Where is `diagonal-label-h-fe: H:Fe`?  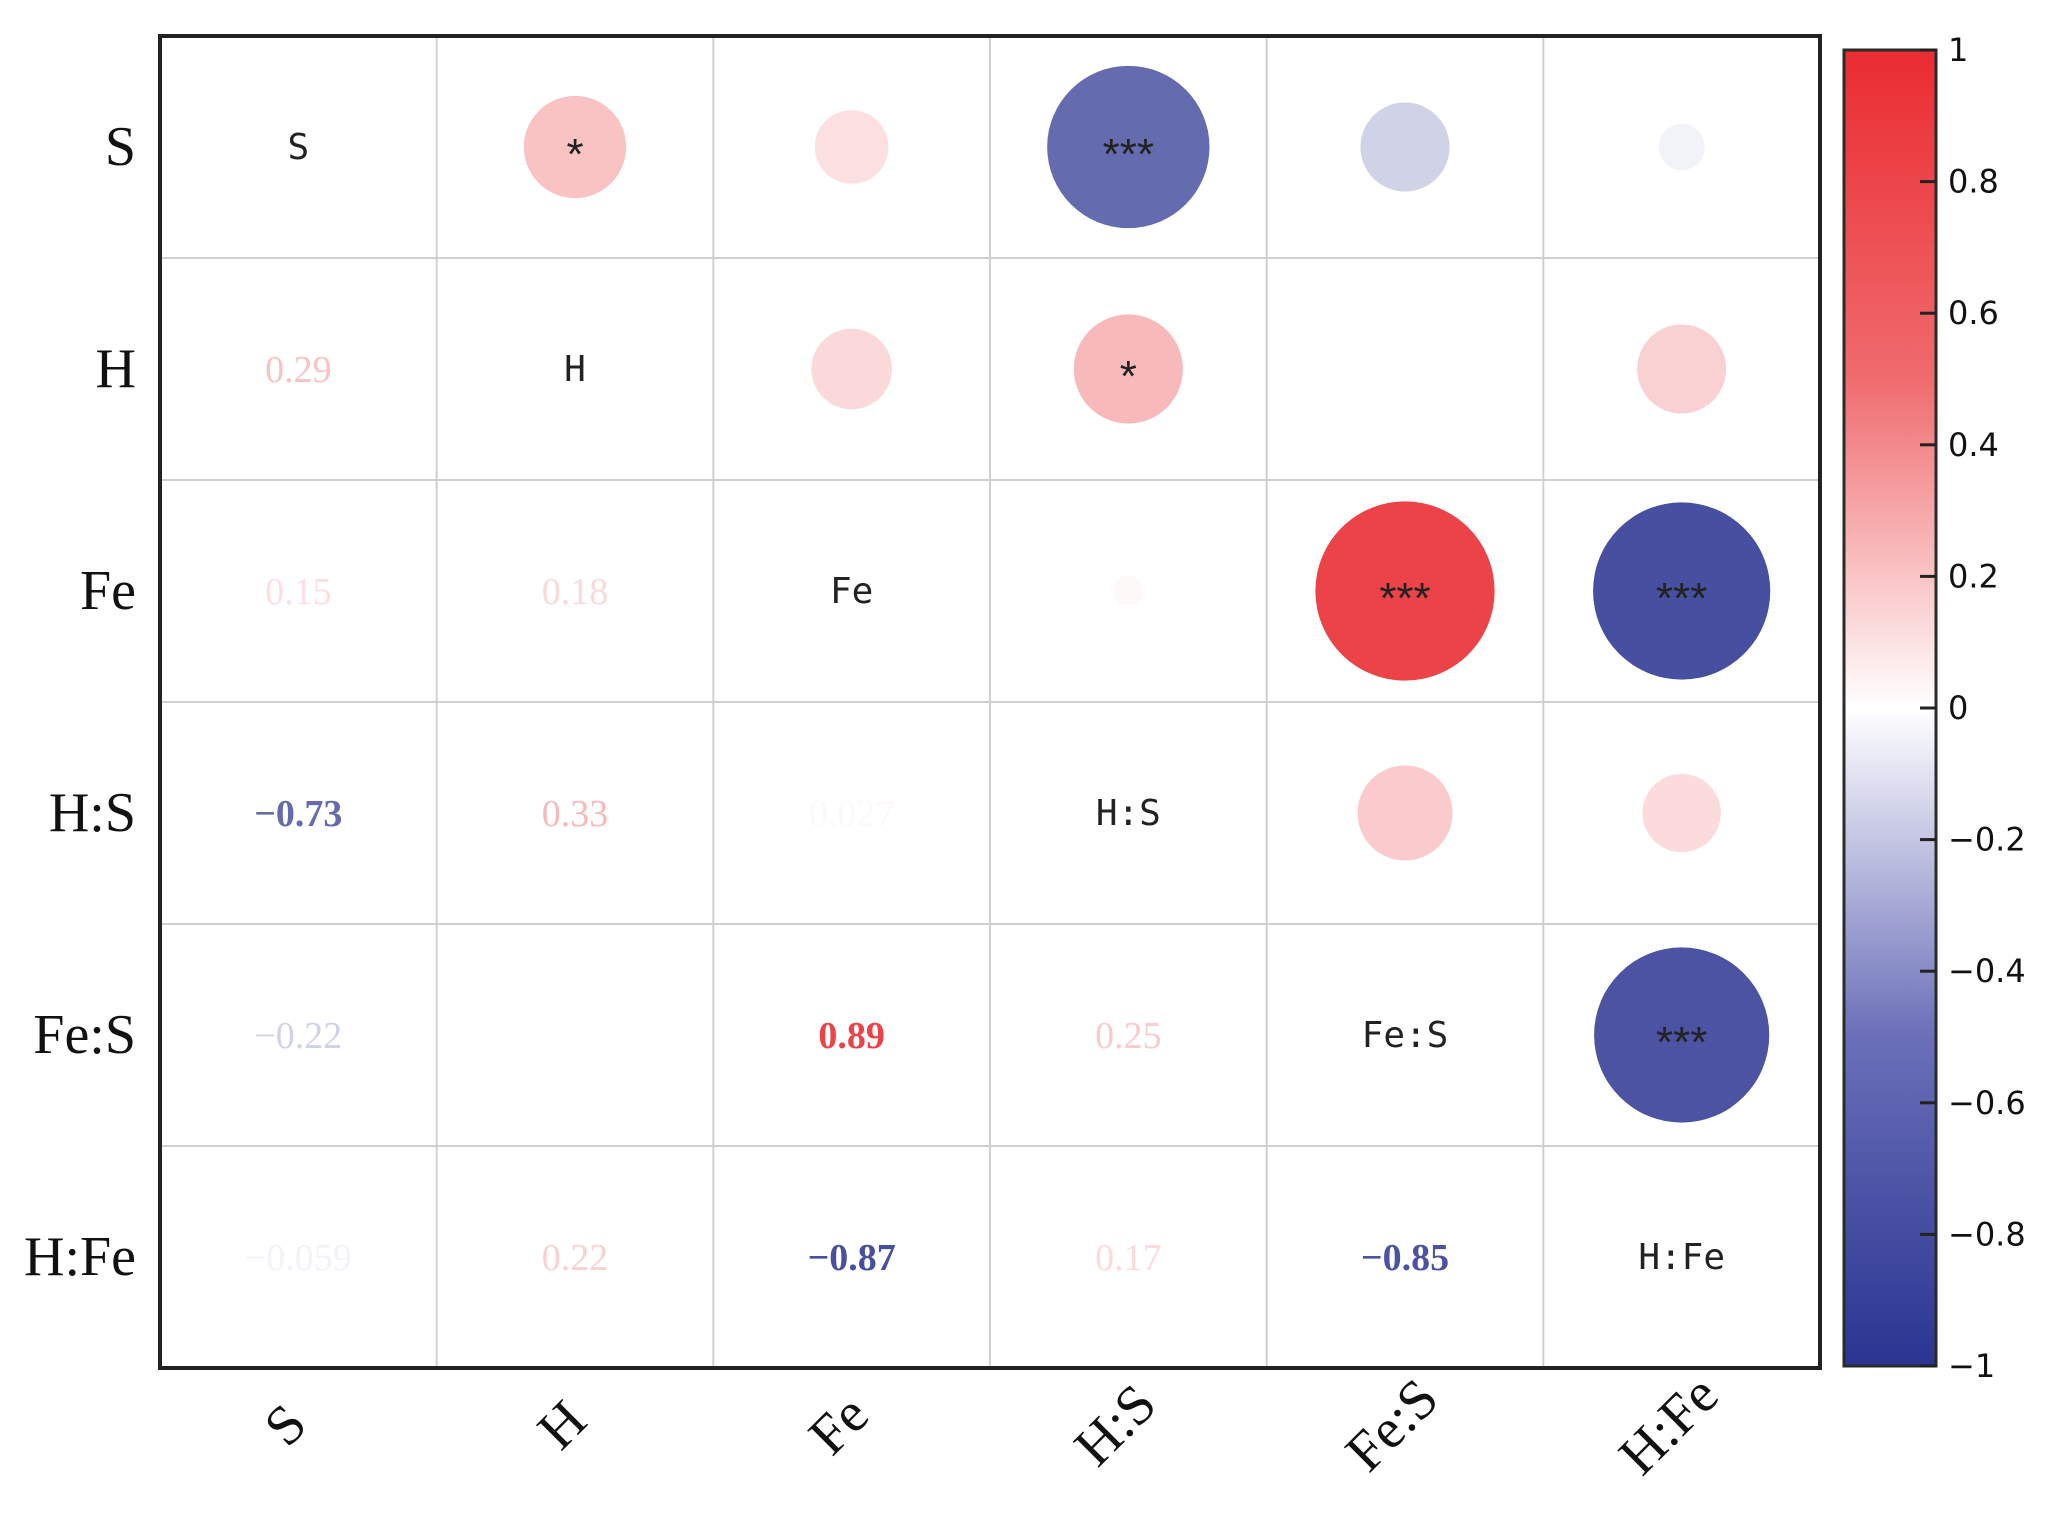
diagonal-label-h-fe: H:Fe is located at coordinates (1681, 1257).